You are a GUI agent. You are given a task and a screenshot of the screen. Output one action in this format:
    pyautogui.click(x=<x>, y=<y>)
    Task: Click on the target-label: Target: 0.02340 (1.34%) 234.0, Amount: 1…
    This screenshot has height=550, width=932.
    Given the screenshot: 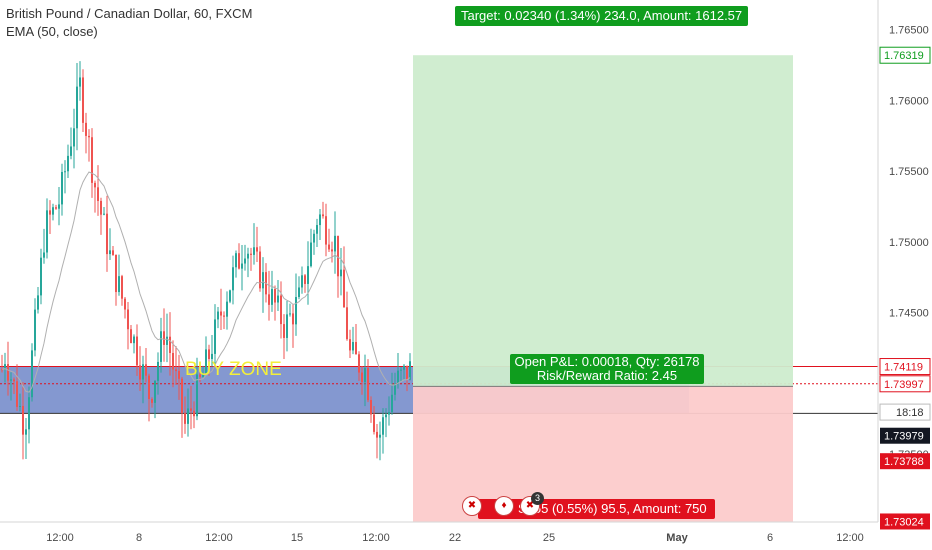 What is the action you would take?
    pyautogui.click(x=602, y=16)
    